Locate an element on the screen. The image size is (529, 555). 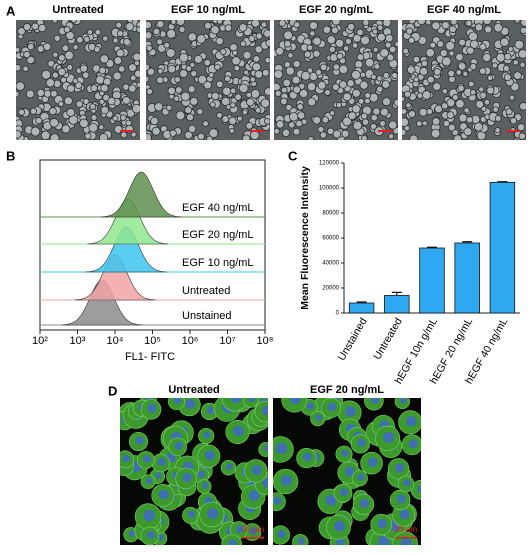
panel-label: B is located at coordinates (10, 155).